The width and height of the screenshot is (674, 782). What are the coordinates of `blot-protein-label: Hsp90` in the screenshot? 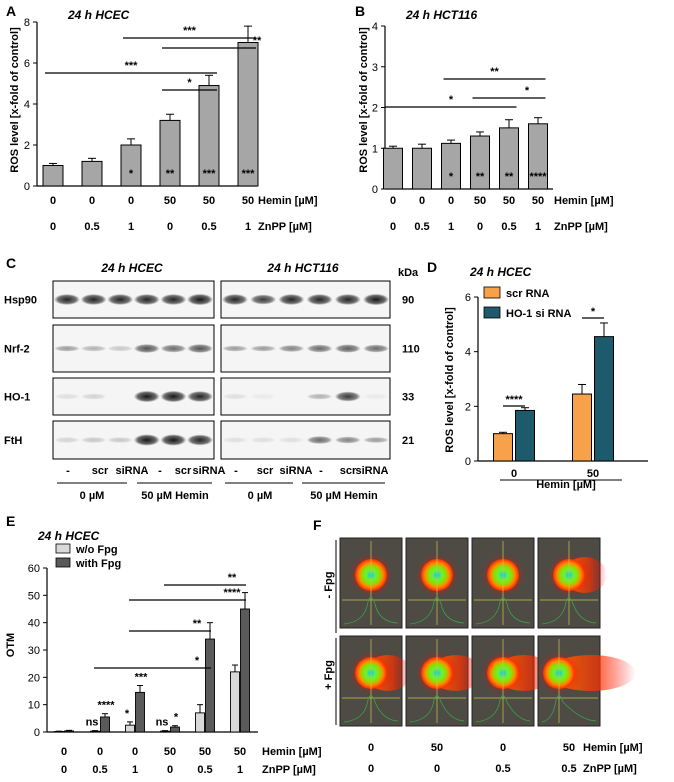 It's located at (20, 301).